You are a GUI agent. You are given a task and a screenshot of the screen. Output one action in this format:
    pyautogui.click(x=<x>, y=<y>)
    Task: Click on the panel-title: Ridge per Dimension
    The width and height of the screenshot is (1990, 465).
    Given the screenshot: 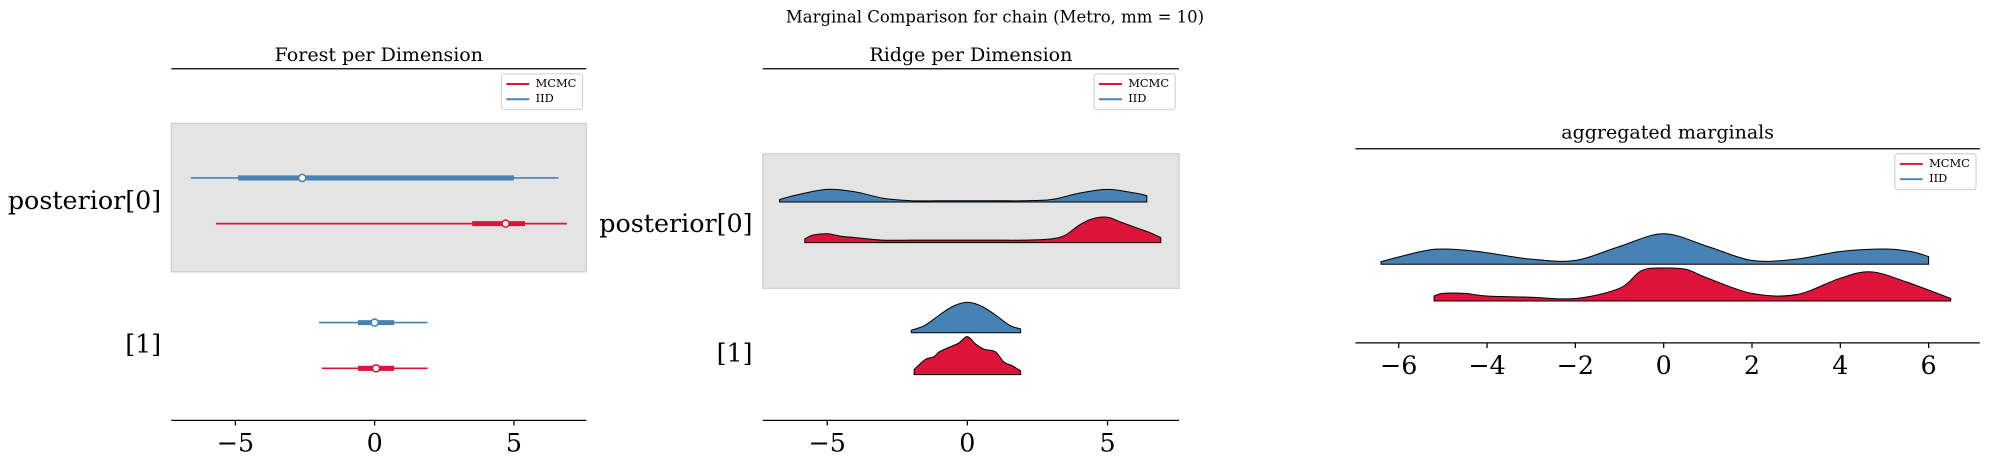 What is the action you would take?
    pyautogui.click(x=970, y=55)
    